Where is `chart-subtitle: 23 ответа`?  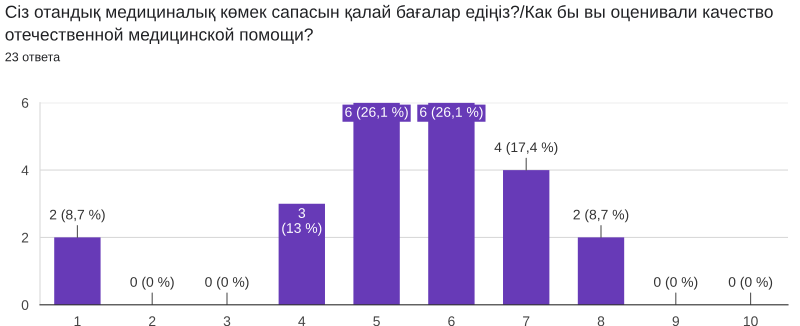 chart-subtitle: 23 ответа is located at coordinates (32, 57).